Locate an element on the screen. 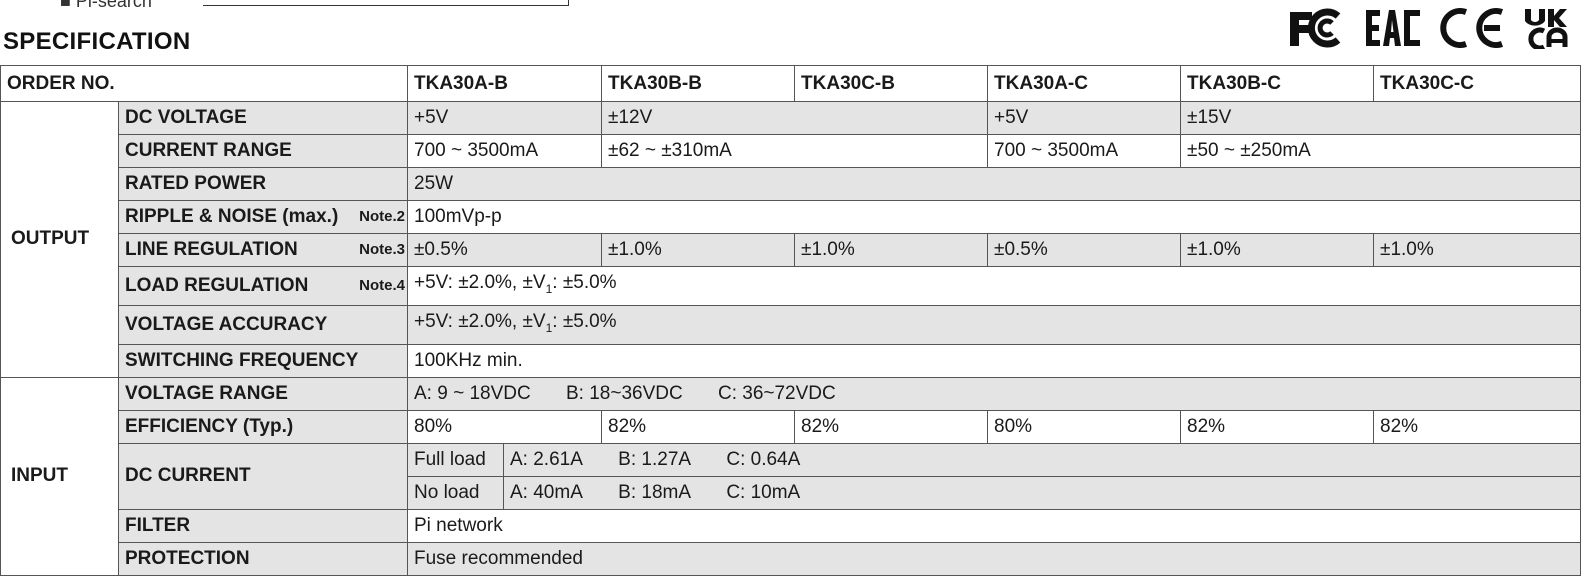  voltage-accuracy-value: +5V: ±2.0%, ±V1: ±5.0% is located at coordinates (994, 324).